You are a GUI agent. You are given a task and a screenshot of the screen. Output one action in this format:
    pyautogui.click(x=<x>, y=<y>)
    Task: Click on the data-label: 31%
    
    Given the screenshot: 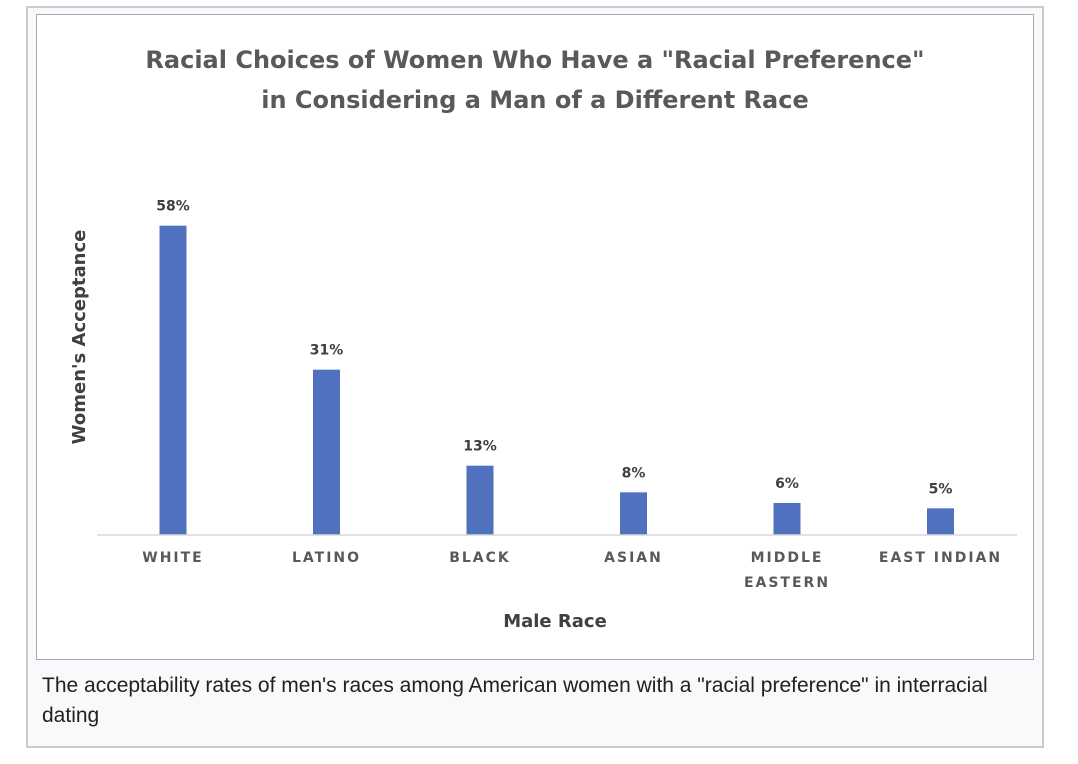 What is the action you would take?
    pyautogui.click(x=327, y=351)
    